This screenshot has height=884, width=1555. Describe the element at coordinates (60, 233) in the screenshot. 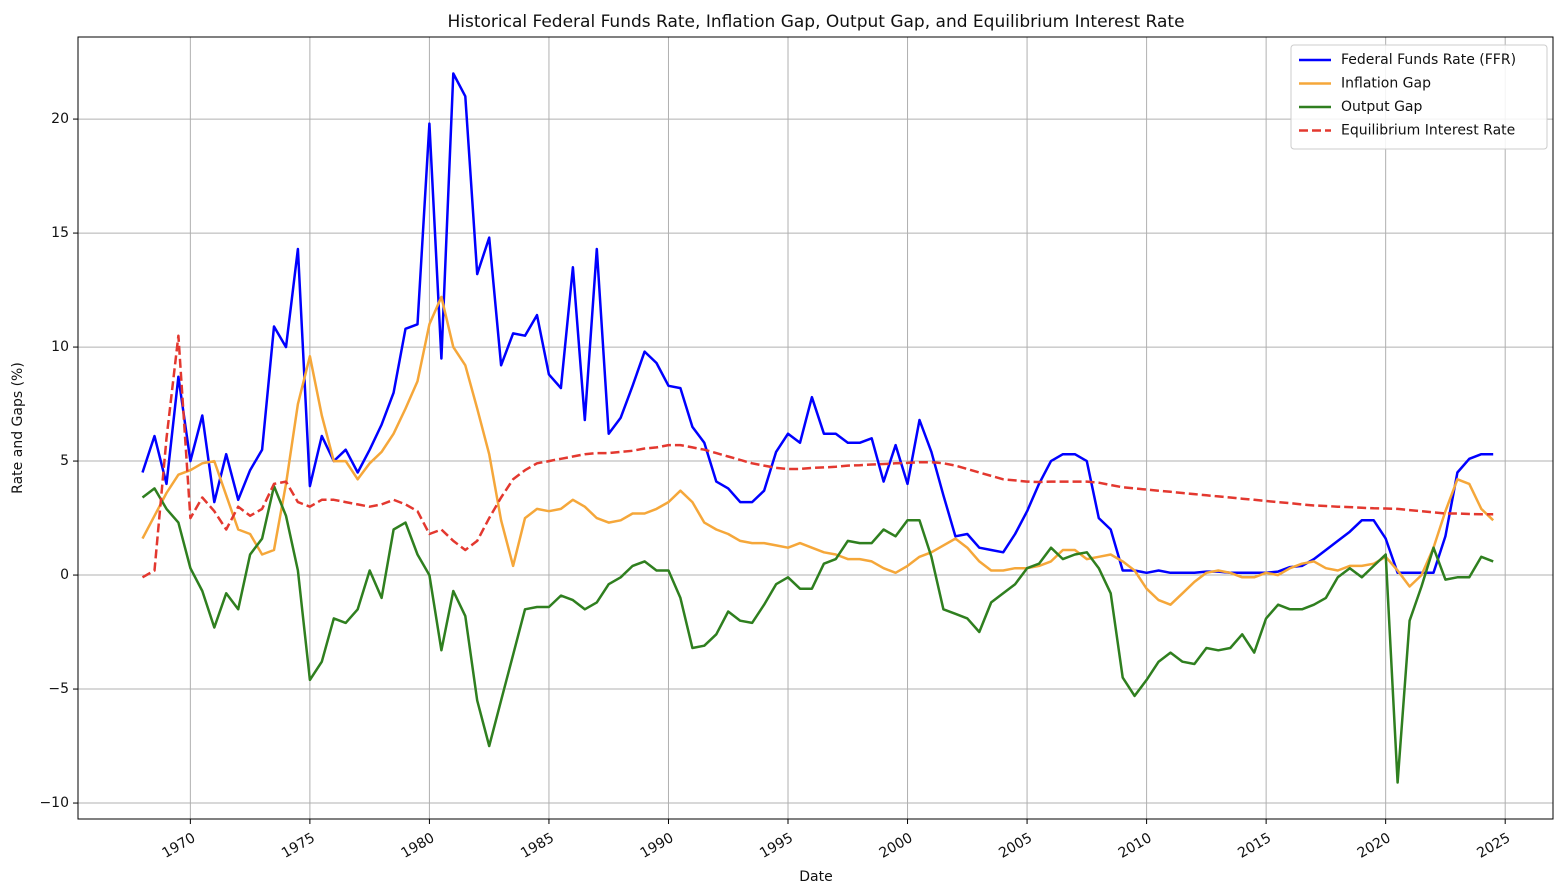

I see `y-tick-label: 15` at that location.